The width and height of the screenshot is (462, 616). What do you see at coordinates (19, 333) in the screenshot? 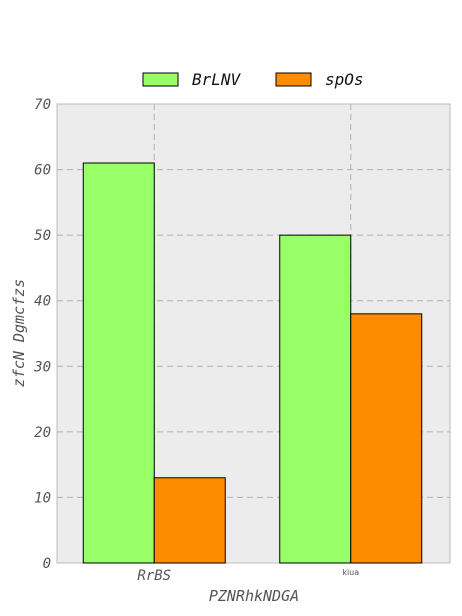
I see `y-axis-title: zfcN Dgmcfzs` at bounding box center [19, 333].